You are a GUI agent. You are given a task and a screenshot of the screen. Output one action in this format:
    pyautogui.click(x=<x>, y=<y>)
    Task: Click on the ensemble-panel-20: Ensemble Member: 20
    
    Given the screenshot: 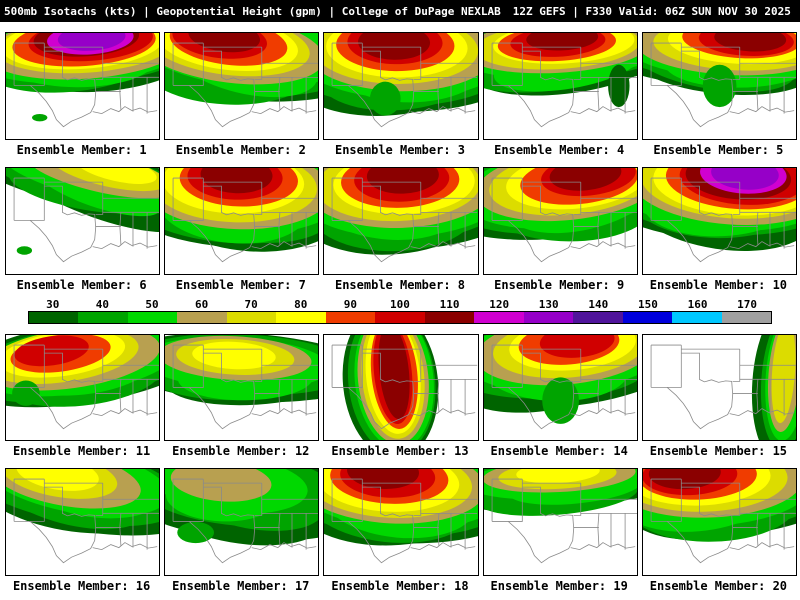 What is the action you would take?
    pyautogui.click(x=719, y=531)
    